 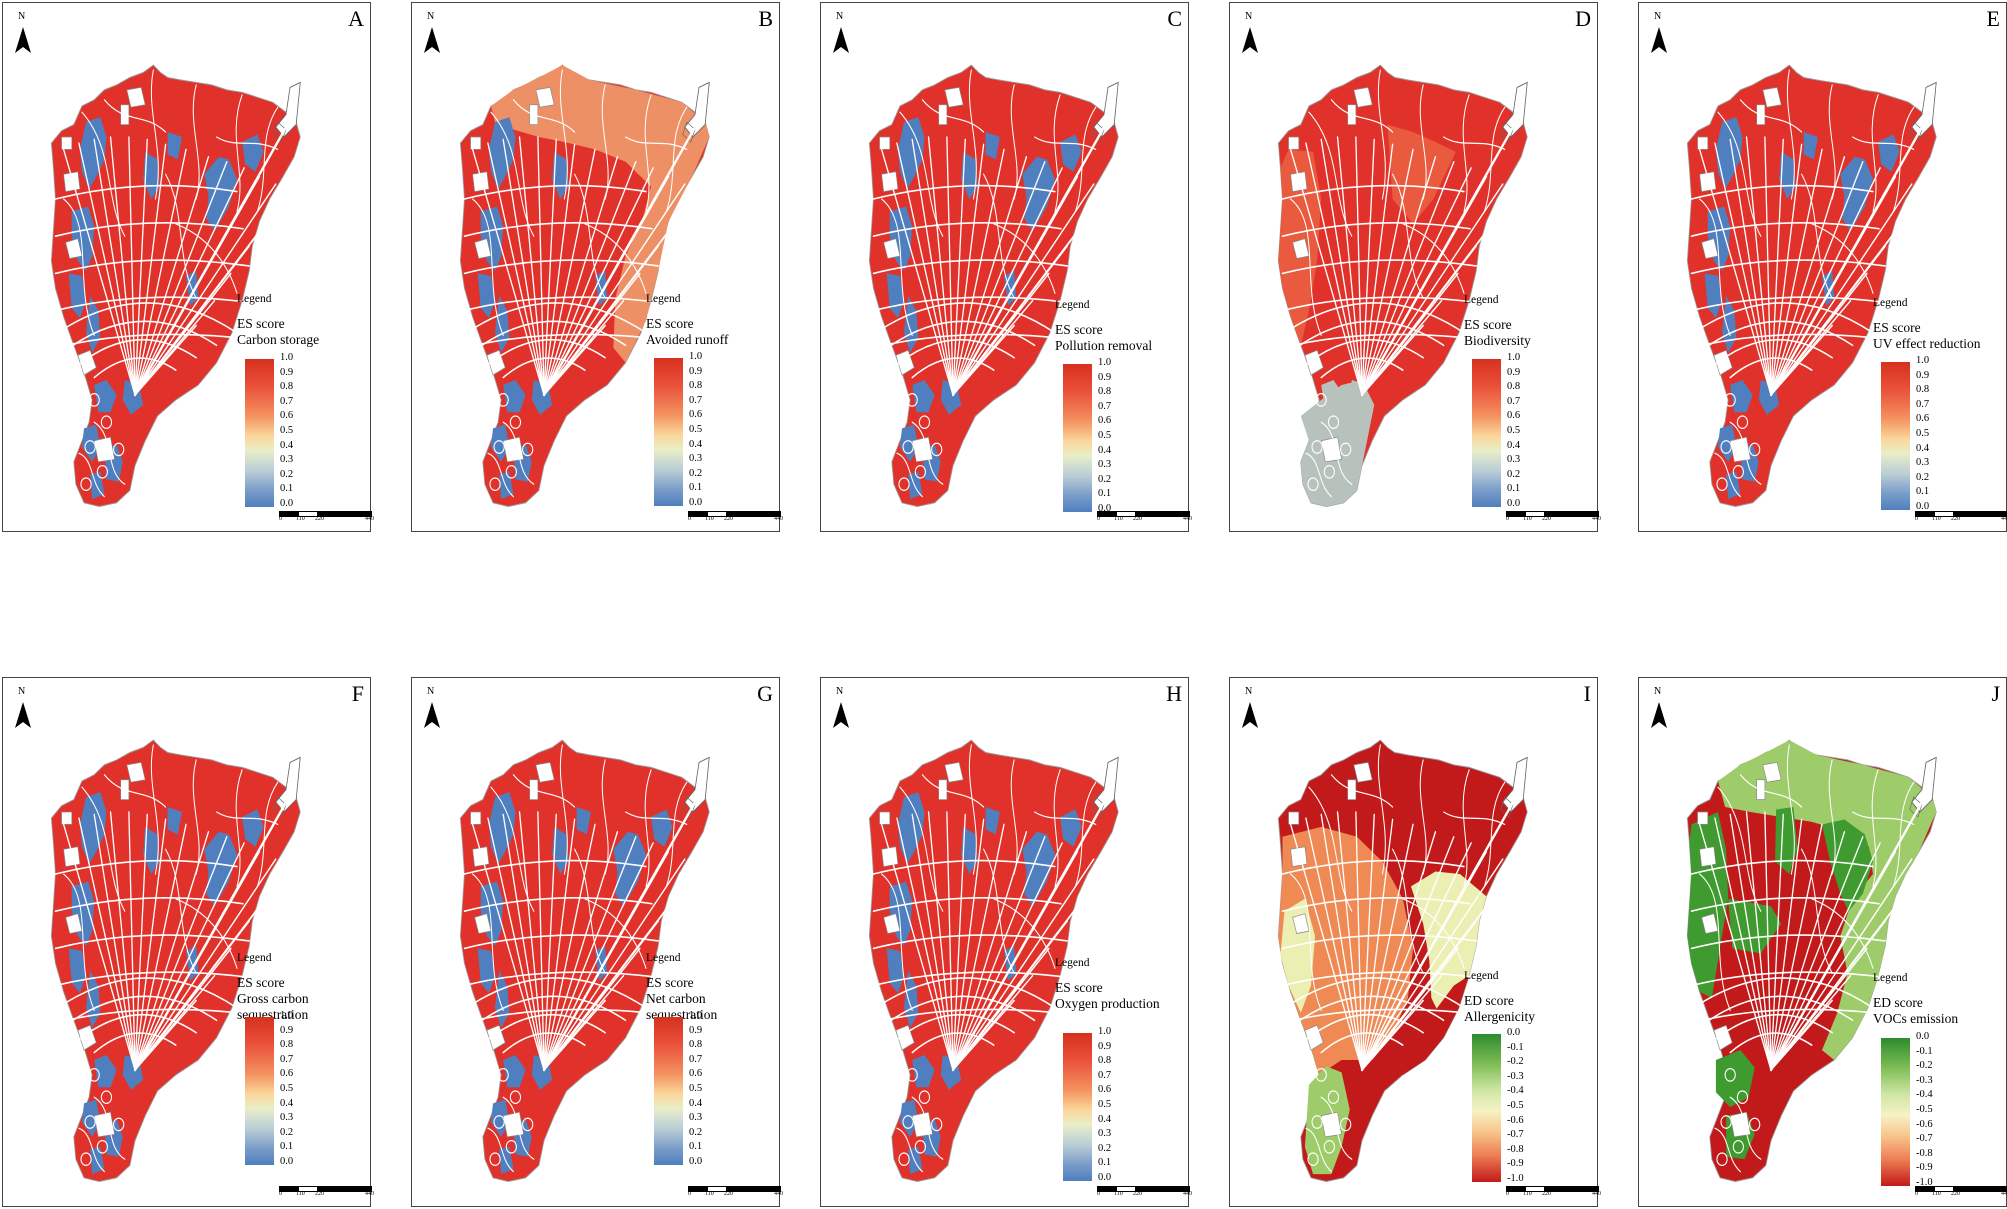 I want to click on score-type: ED score, so click(x=1898, y=1002).